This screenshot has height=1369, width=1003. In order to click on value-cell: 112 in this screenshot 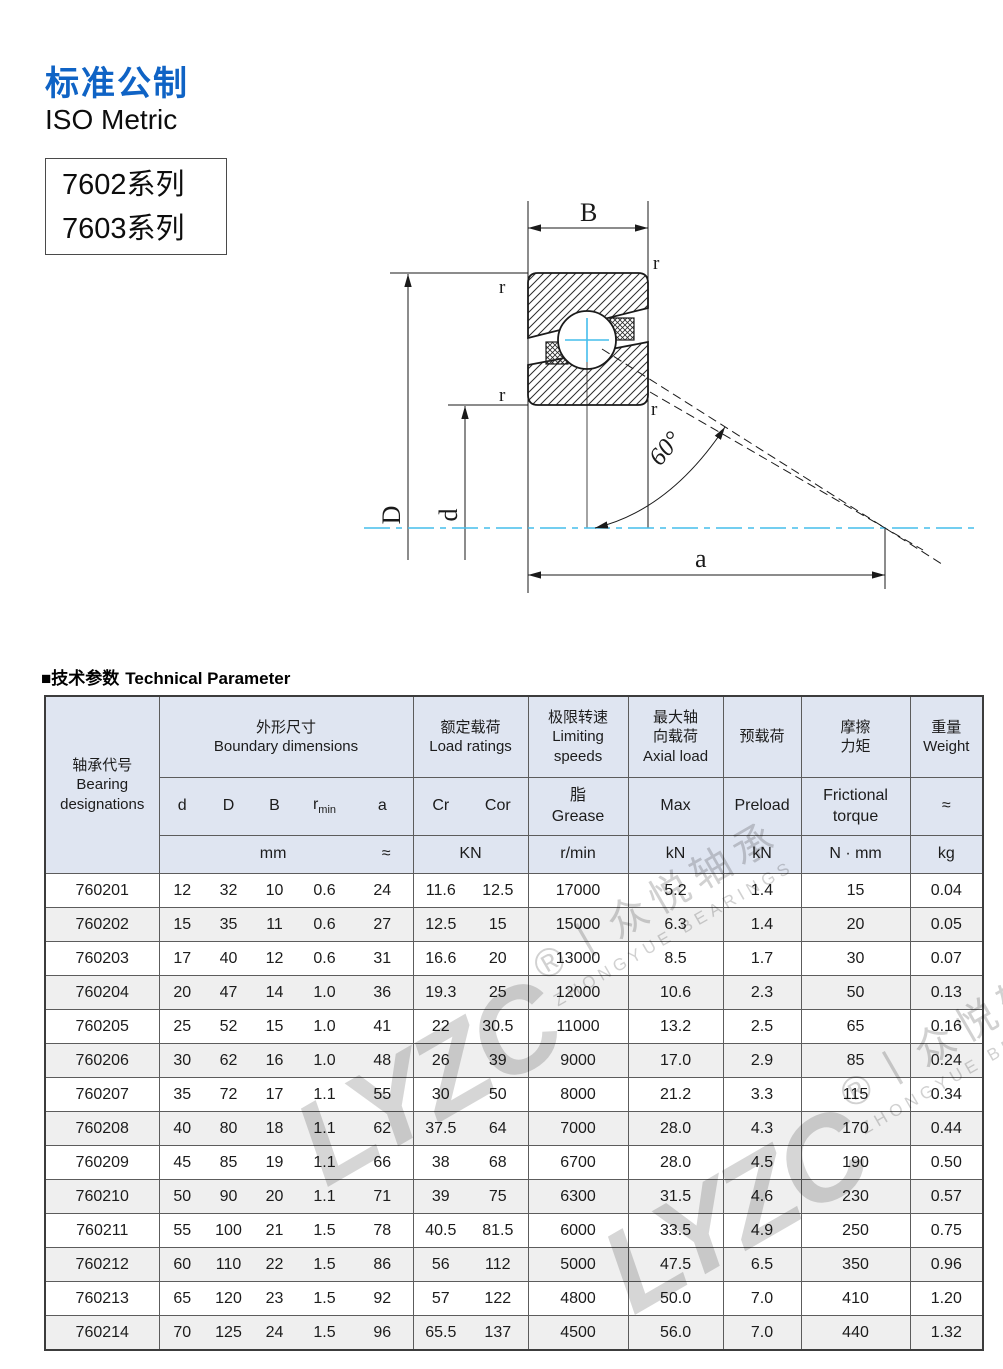, I will do `click(498, 1264)`.